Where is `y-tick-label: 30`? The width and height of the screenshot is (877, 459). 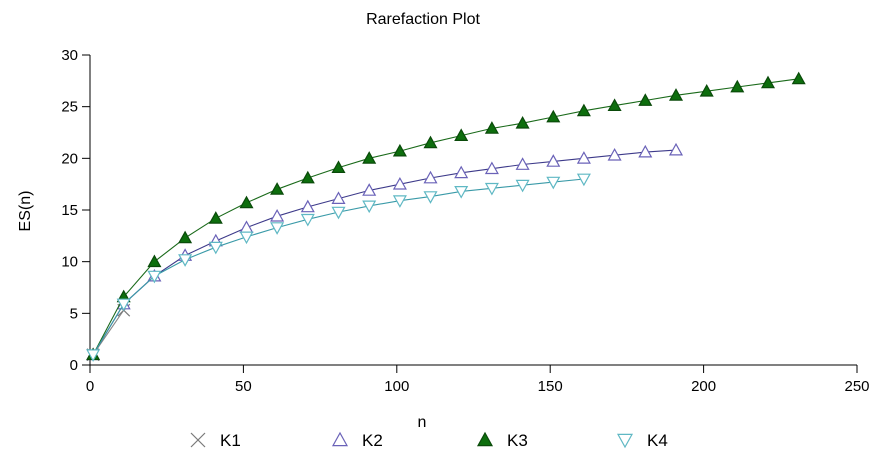
y-tick-label: 30 is located at coordinates (69, 55).